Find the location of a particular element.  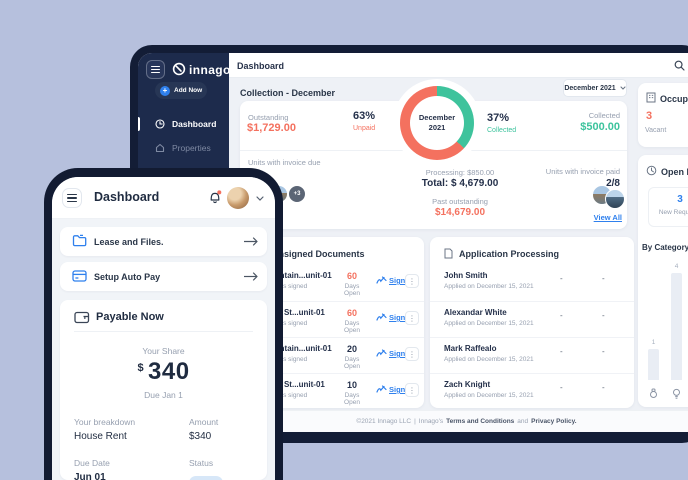

copyright-text: ©2021 Innago LLC is located at coordinates (384, 421).